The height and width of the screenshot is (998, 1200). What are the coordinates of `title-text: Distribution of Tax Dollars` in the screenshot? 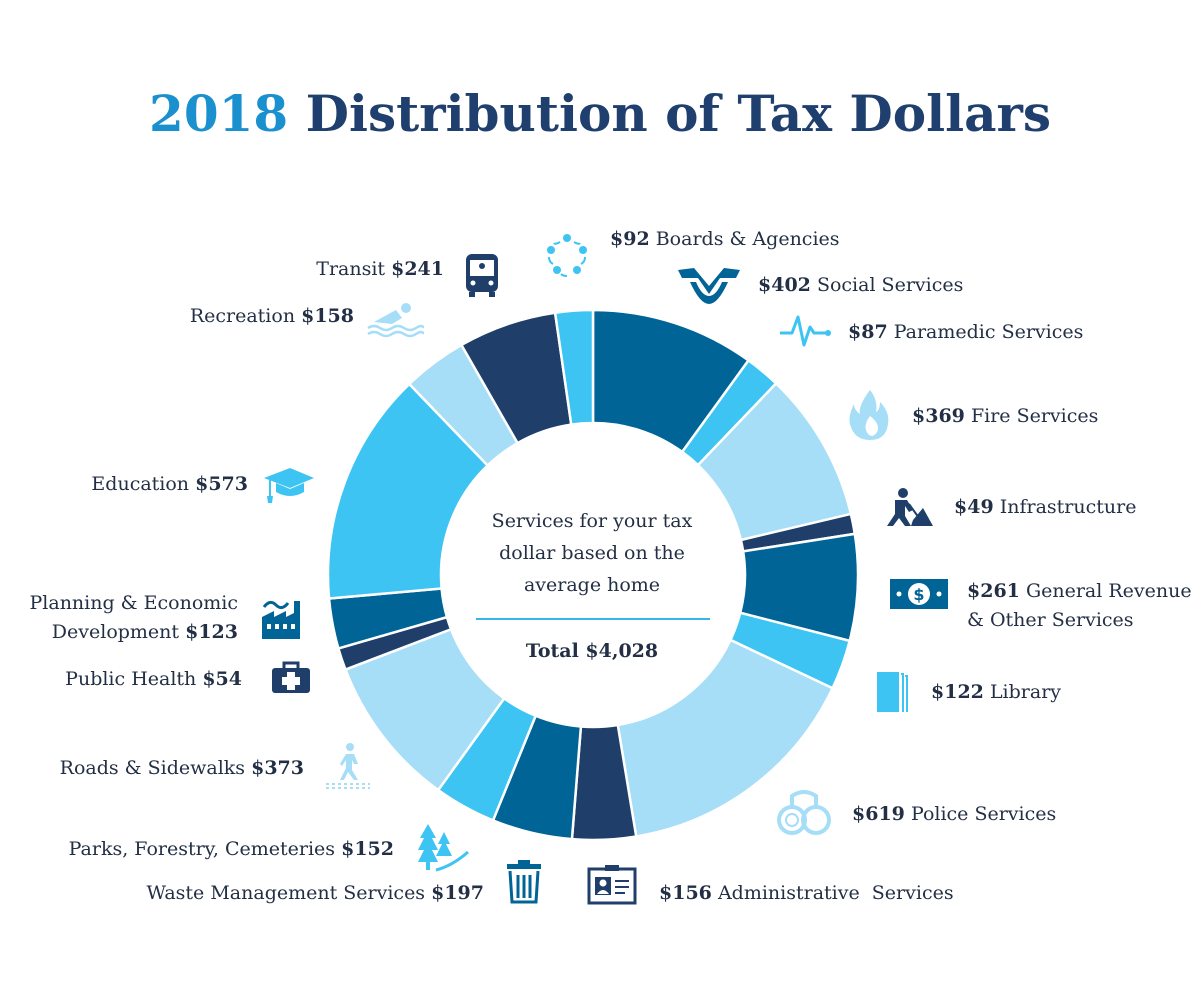 It's located at (678, 113).